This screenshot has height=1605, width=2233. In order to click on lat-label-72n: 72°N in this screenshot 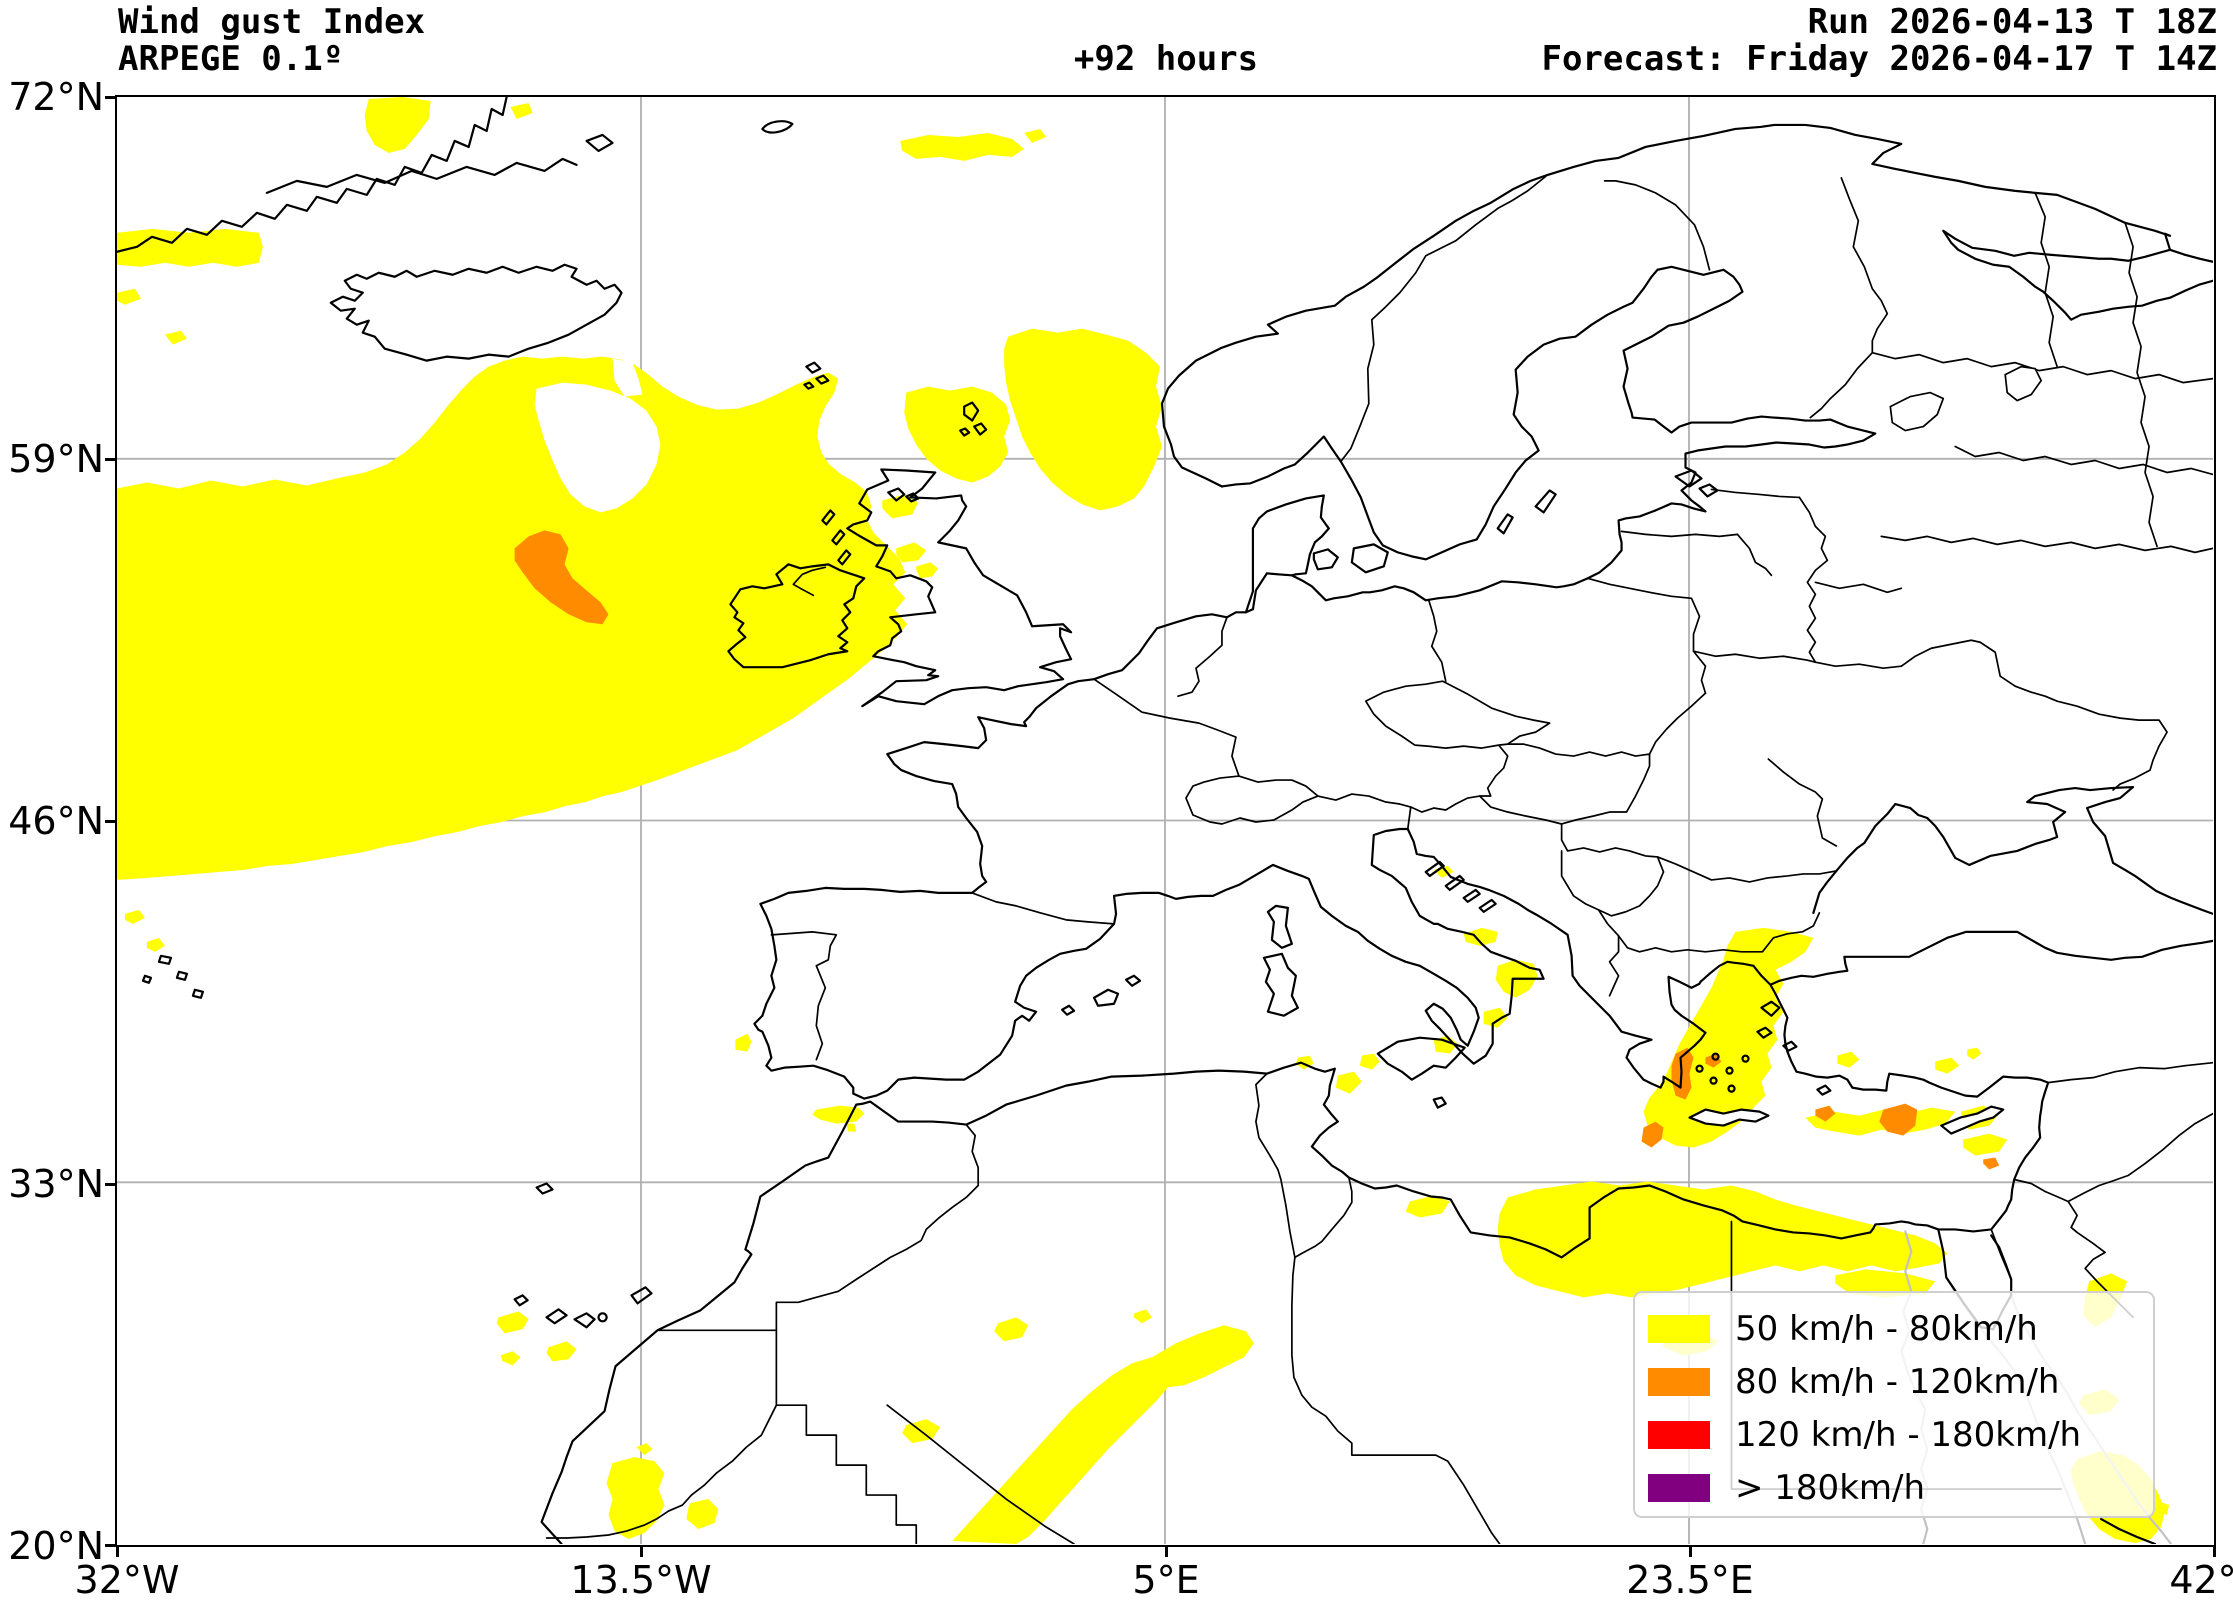, I will do `click(56, 97)`.